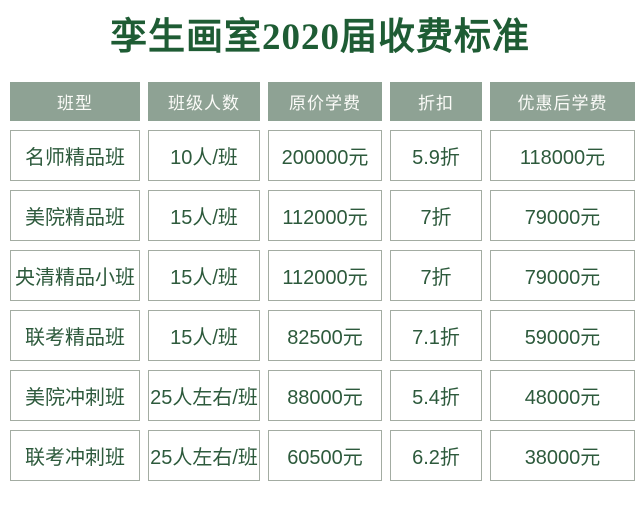  Describe the element at coordinates (436, 336) in the screenshot. I see `table-cell: 7.1折` at that location.